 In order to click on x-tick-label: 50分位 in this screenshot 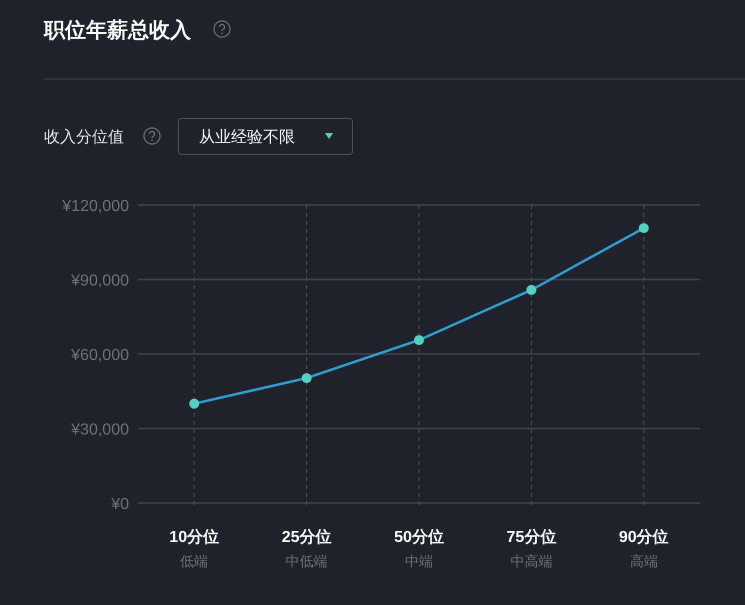, I will do `click(419, 537)`.